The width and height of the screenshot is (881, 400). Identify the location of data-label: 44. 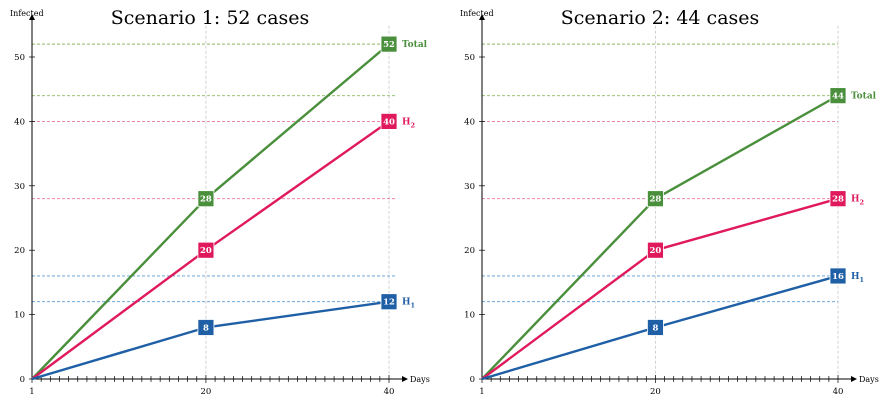
(838, 97).